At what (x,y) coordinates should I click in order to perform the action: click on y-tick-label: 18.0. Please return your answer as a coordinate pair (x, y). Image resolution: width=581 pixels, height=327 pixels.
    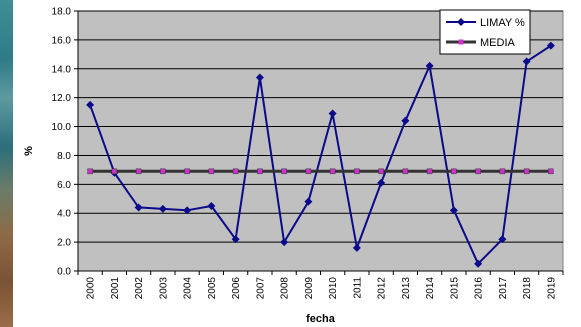
    Looking at the image, I should click on (62, 12).